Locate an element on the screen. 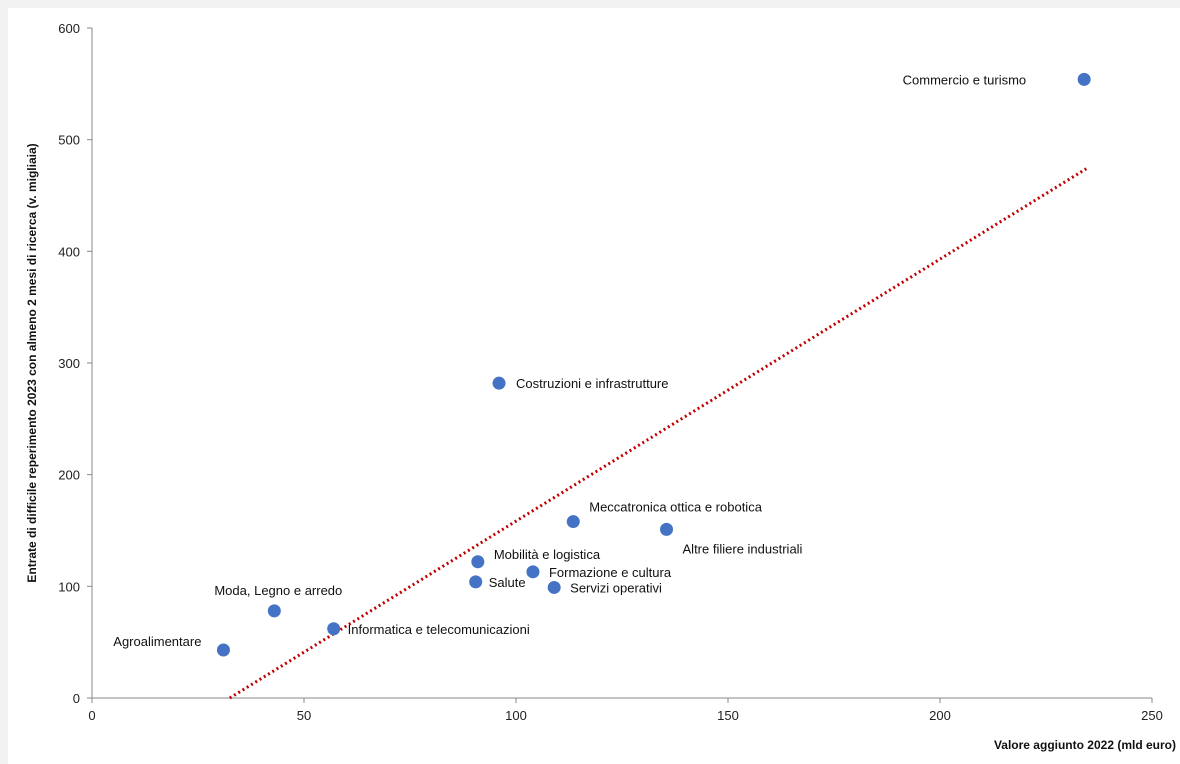  y-tick-label: 200 is located at coordinates (69, 475).